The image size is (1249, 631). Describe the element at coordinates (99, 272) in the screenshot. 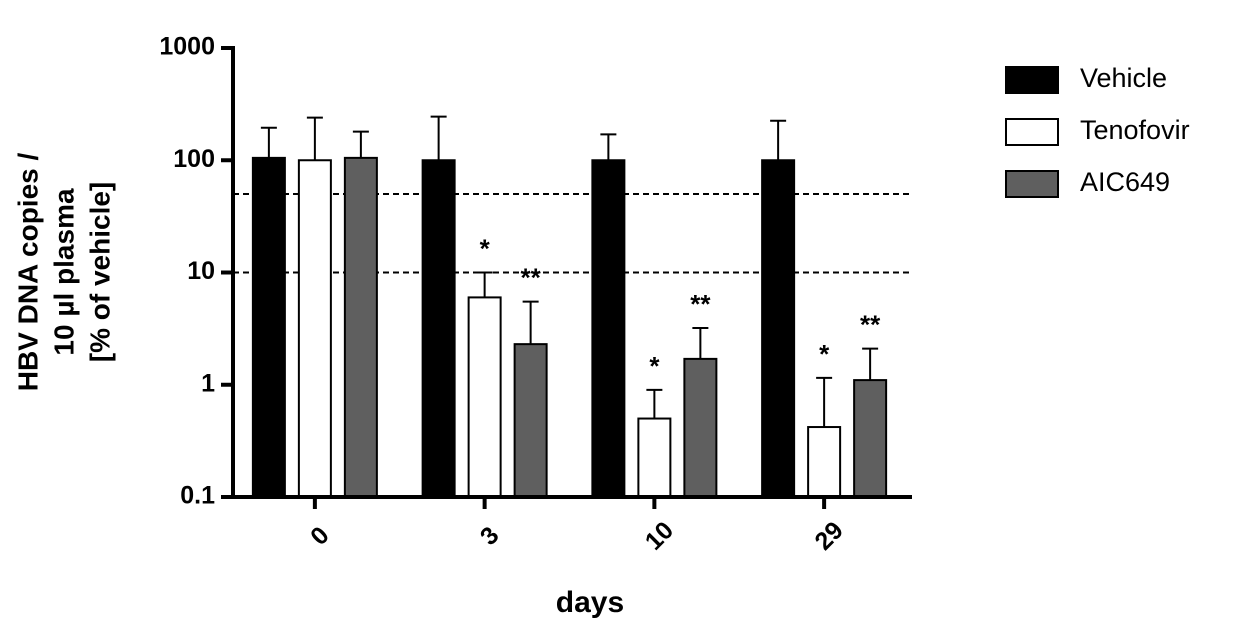

I see `y-axis-label-line: [% of vehicle]` at that location.